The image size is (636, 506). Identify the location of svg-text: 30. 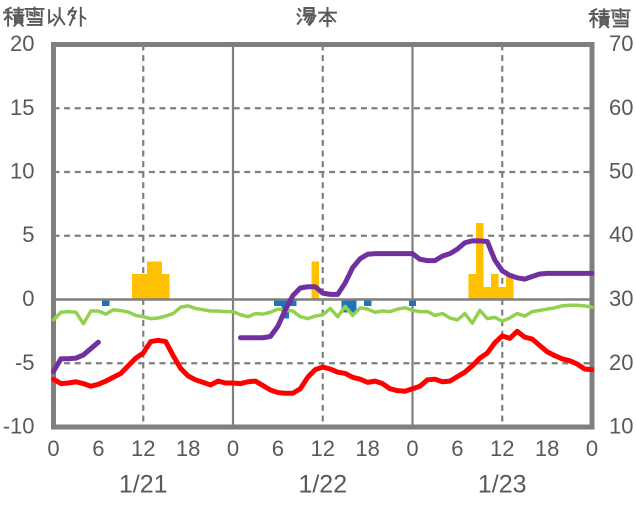
(621, 298).